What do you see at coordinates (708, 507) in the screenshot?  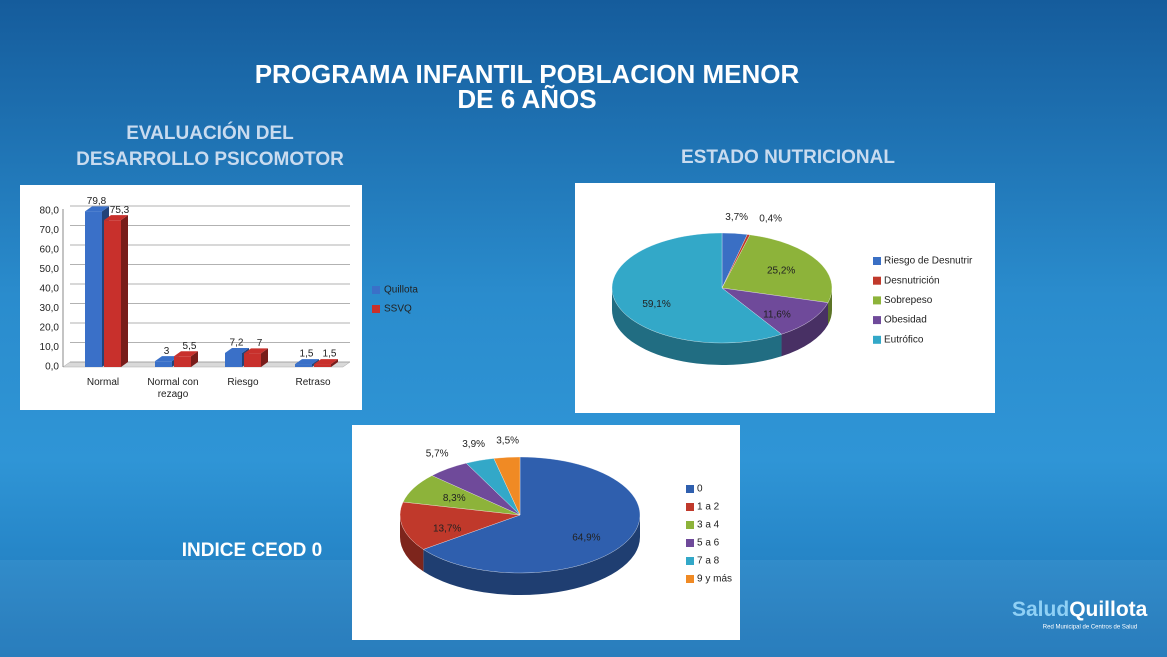 I see `legend-label: 1 a 2` at bounding box center [708, 507].